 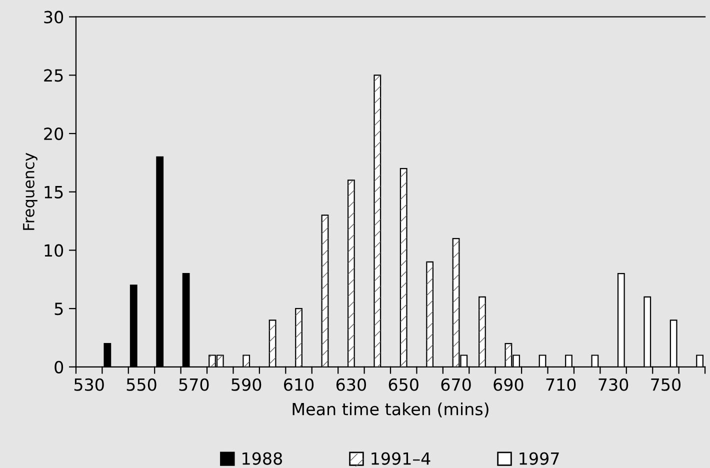 I want to click on legend-label: 1991–4, so click(x=401, y=458).